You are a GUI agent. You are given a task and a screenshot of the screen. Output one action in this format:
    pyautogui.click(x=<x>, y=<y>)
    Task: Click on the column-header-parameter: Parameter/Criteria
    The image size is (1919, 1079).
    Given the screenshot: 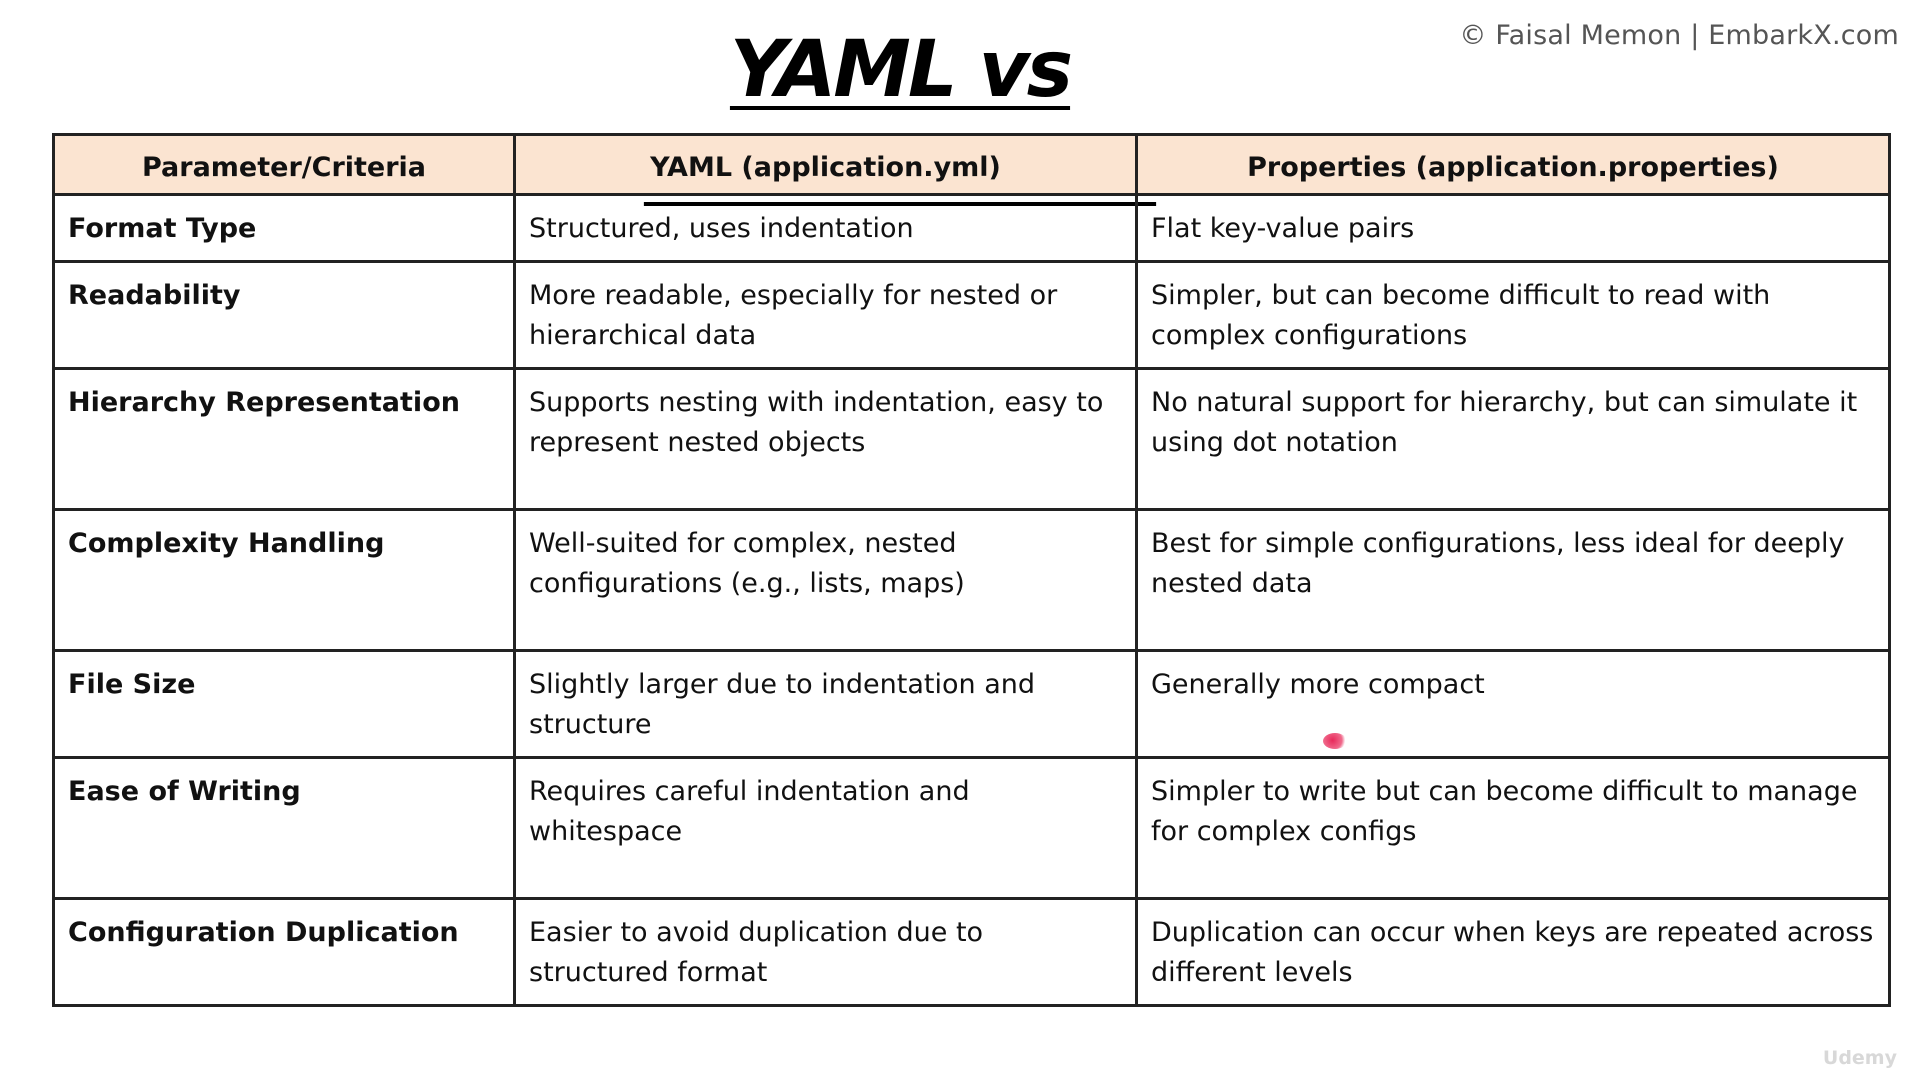 What is the action you would take?
    pyautogui.click(x=284, y=164)
    